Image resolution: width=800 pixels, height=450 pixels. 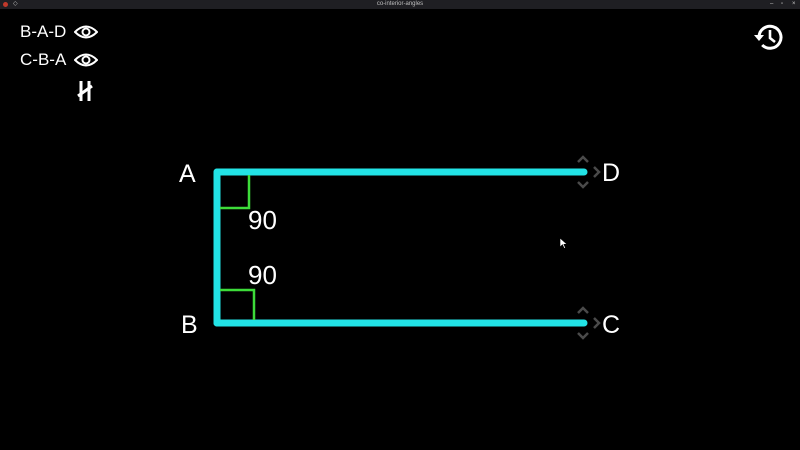 I want to click on point-label-d: D, so click(x=611, y=173).